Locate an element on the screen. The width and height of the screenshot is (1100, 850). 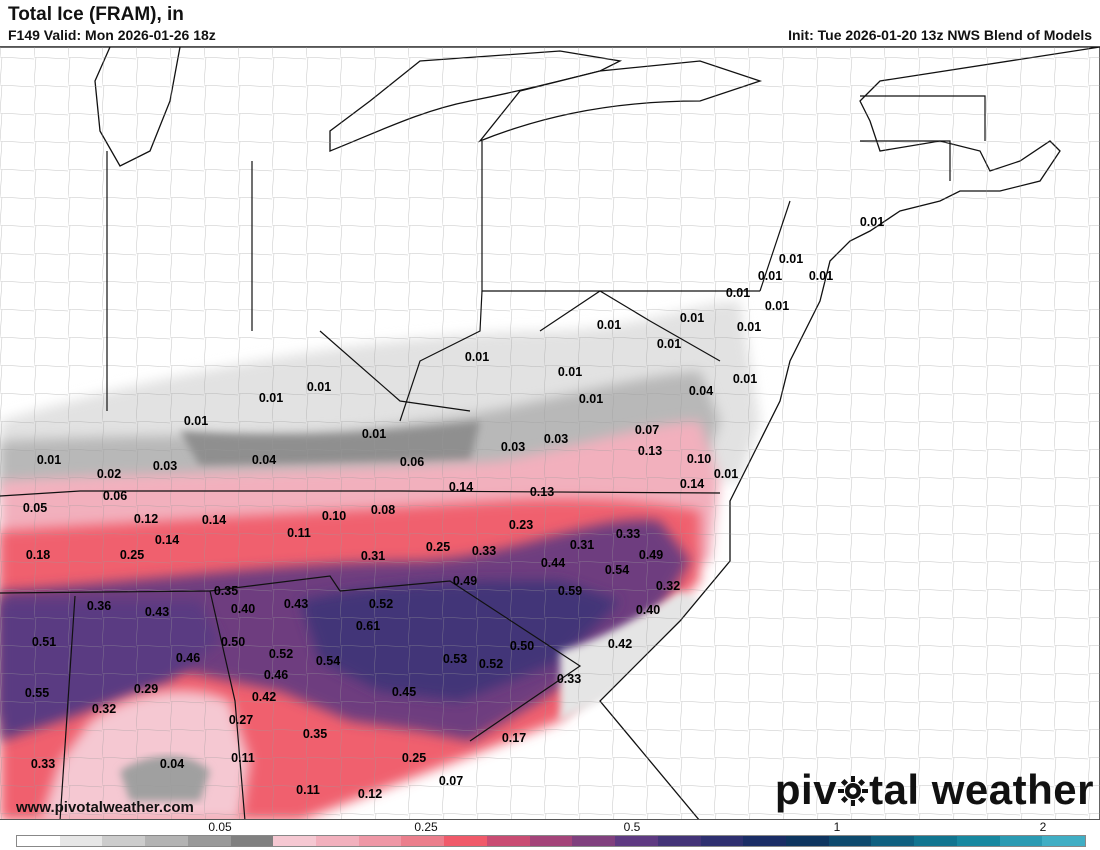
ice-value-label: 0.61 is located at coordinates (368, 626).